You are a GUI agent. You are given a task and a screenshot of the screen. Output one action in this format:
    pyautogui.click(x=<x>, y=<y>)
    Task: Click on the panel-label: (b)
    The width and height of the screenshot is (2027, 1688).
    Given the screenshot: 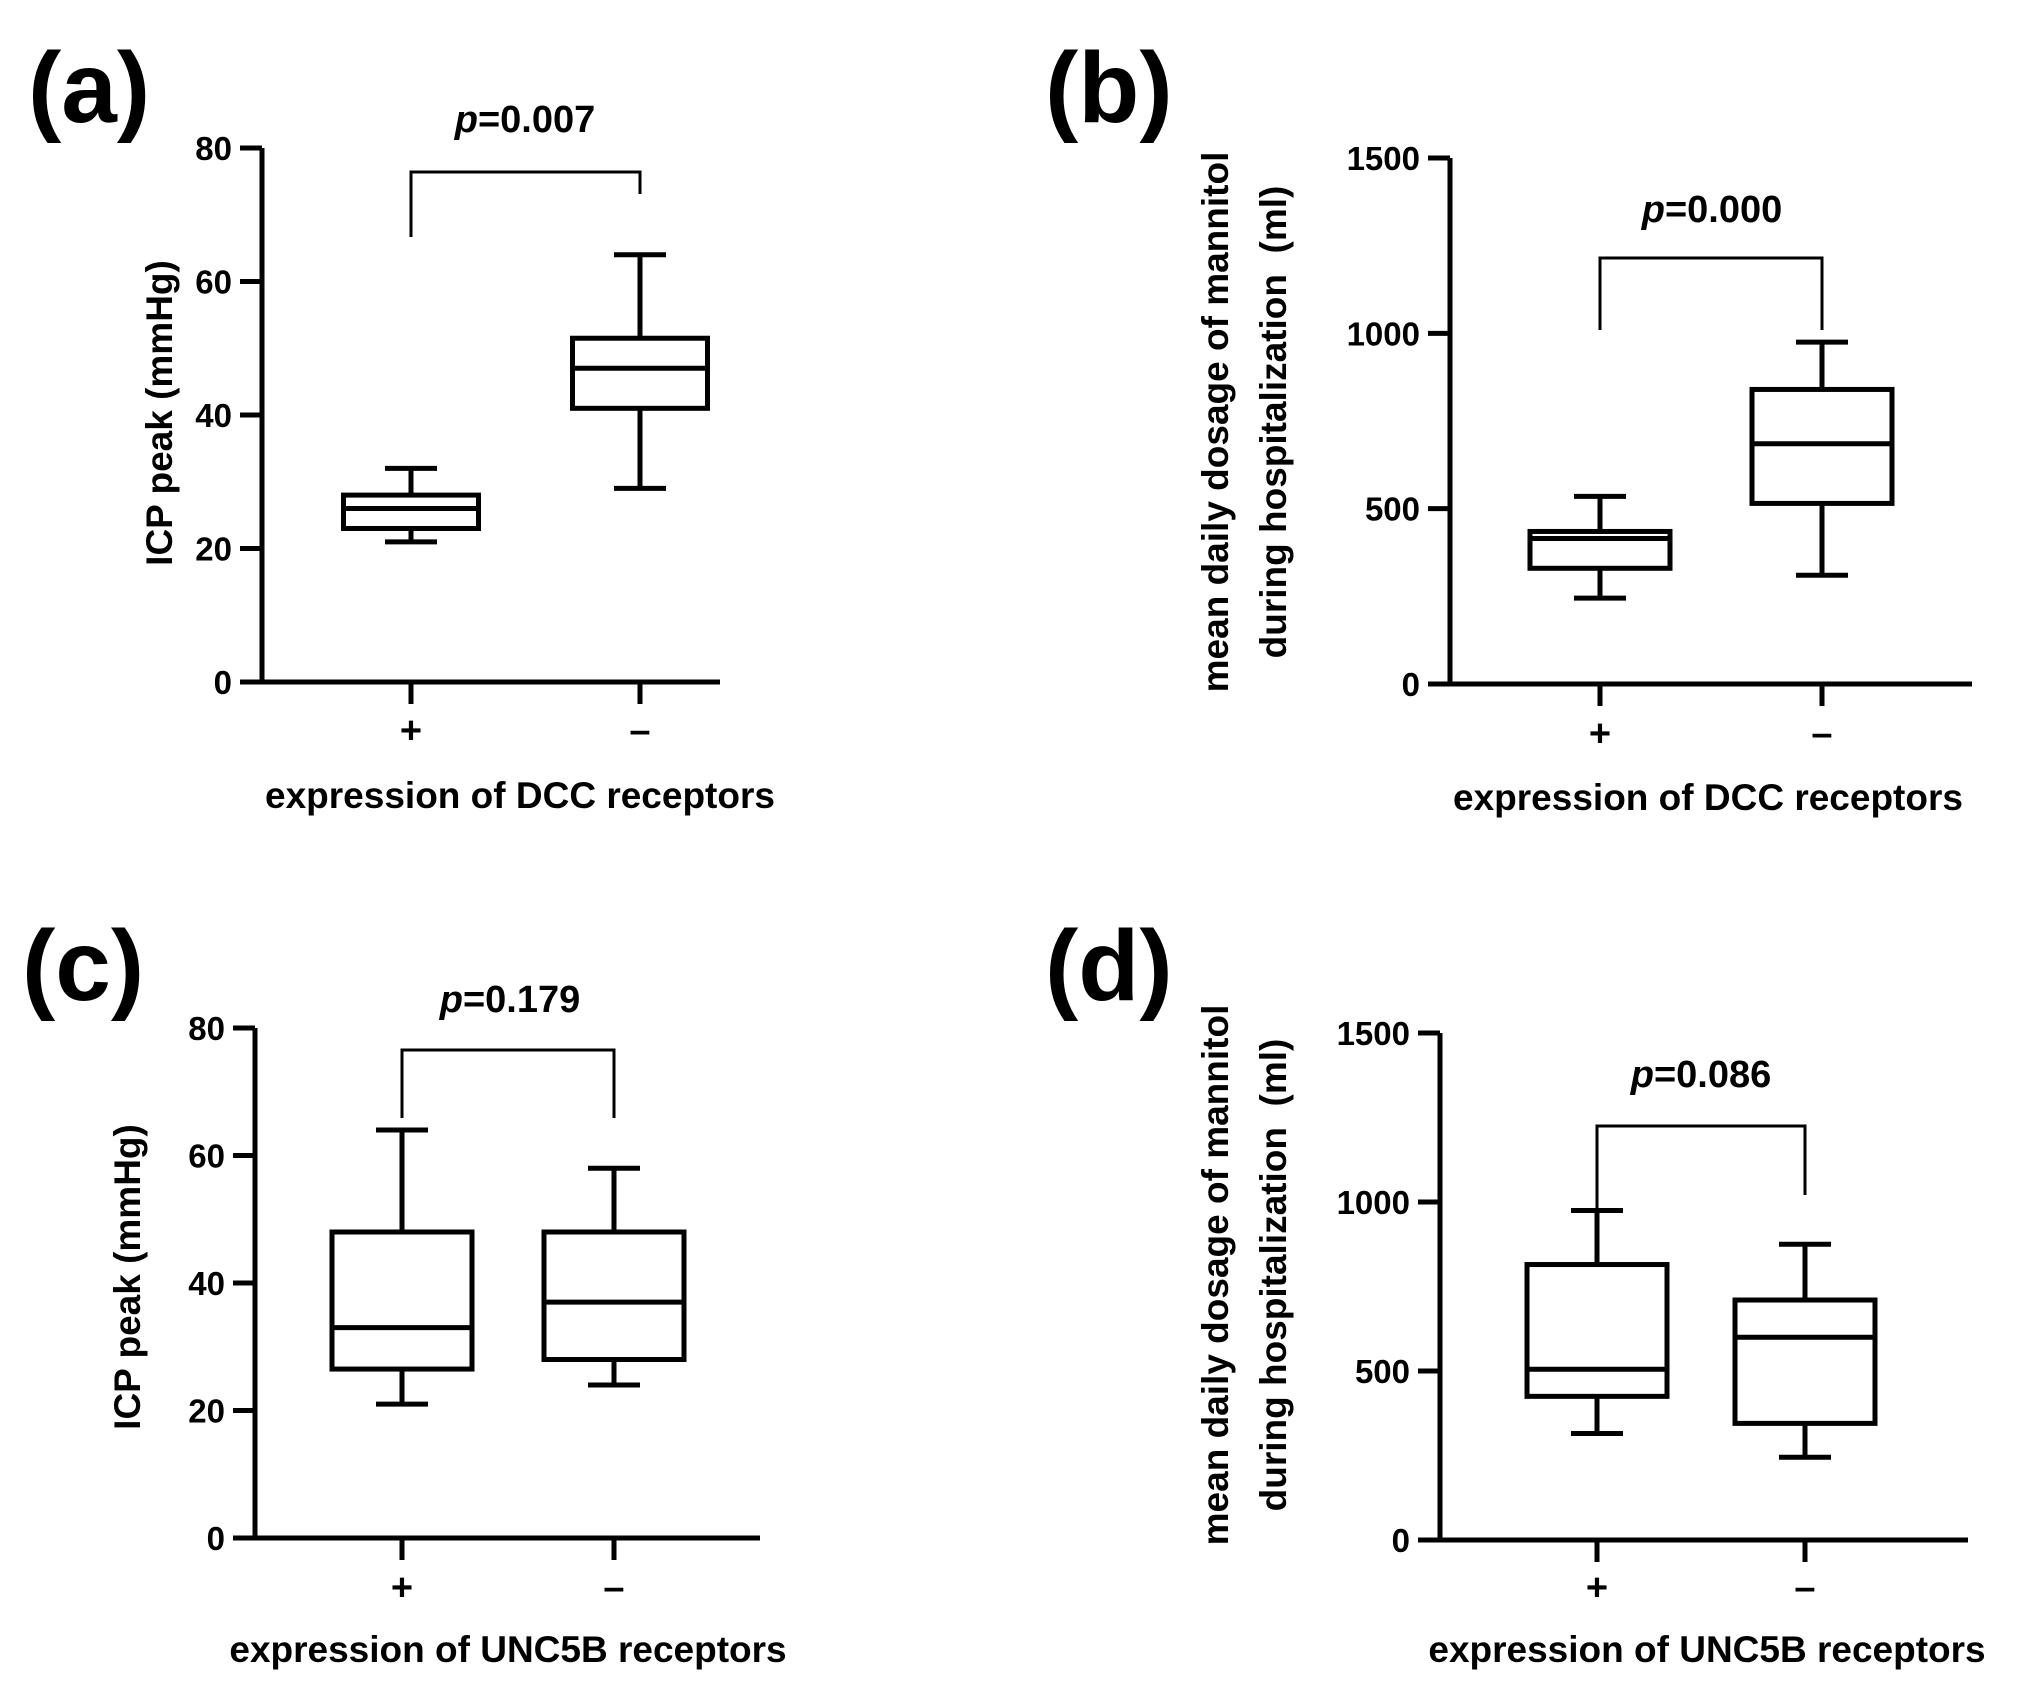 What is the action you would take?
    pyautogui.click(x=1109, y=88)
    